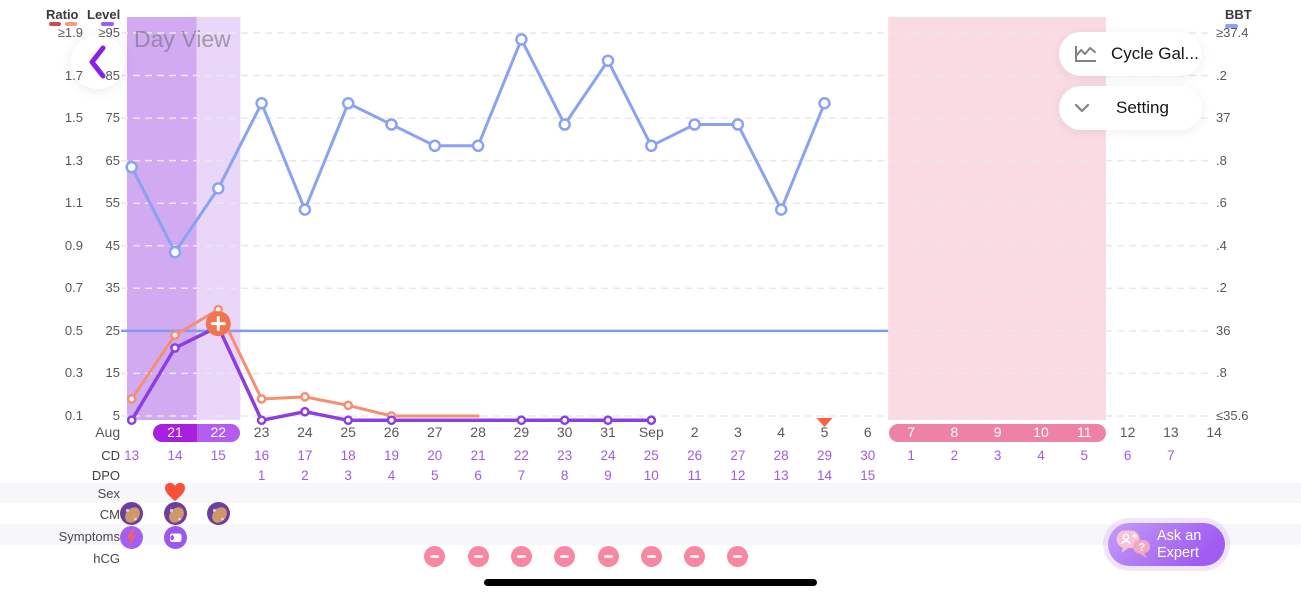 The height and width of the screenshot is (600, 1301). I want to click on date-label: 7, so click(911, 432).